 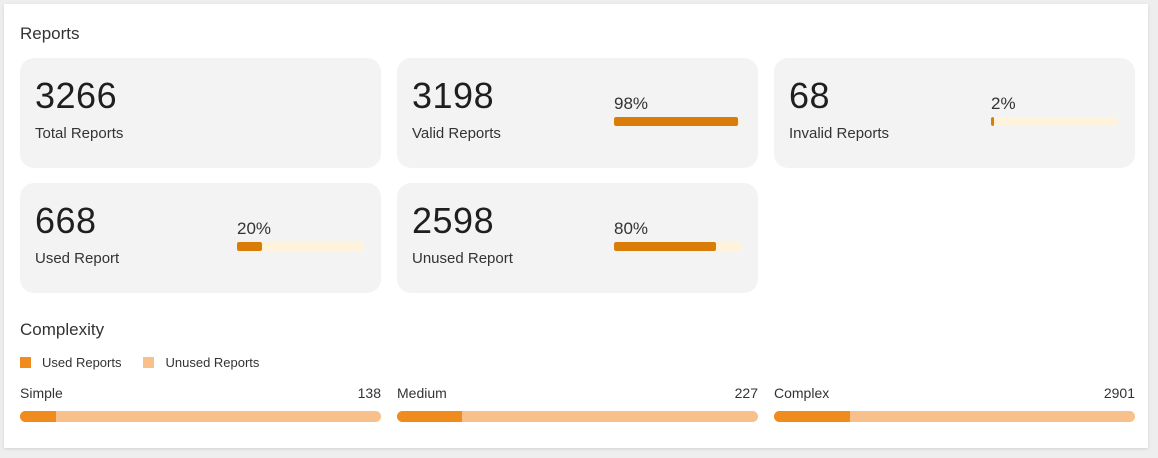 I want to click on unused-report-value: 2598, so click(x=453, y=220).